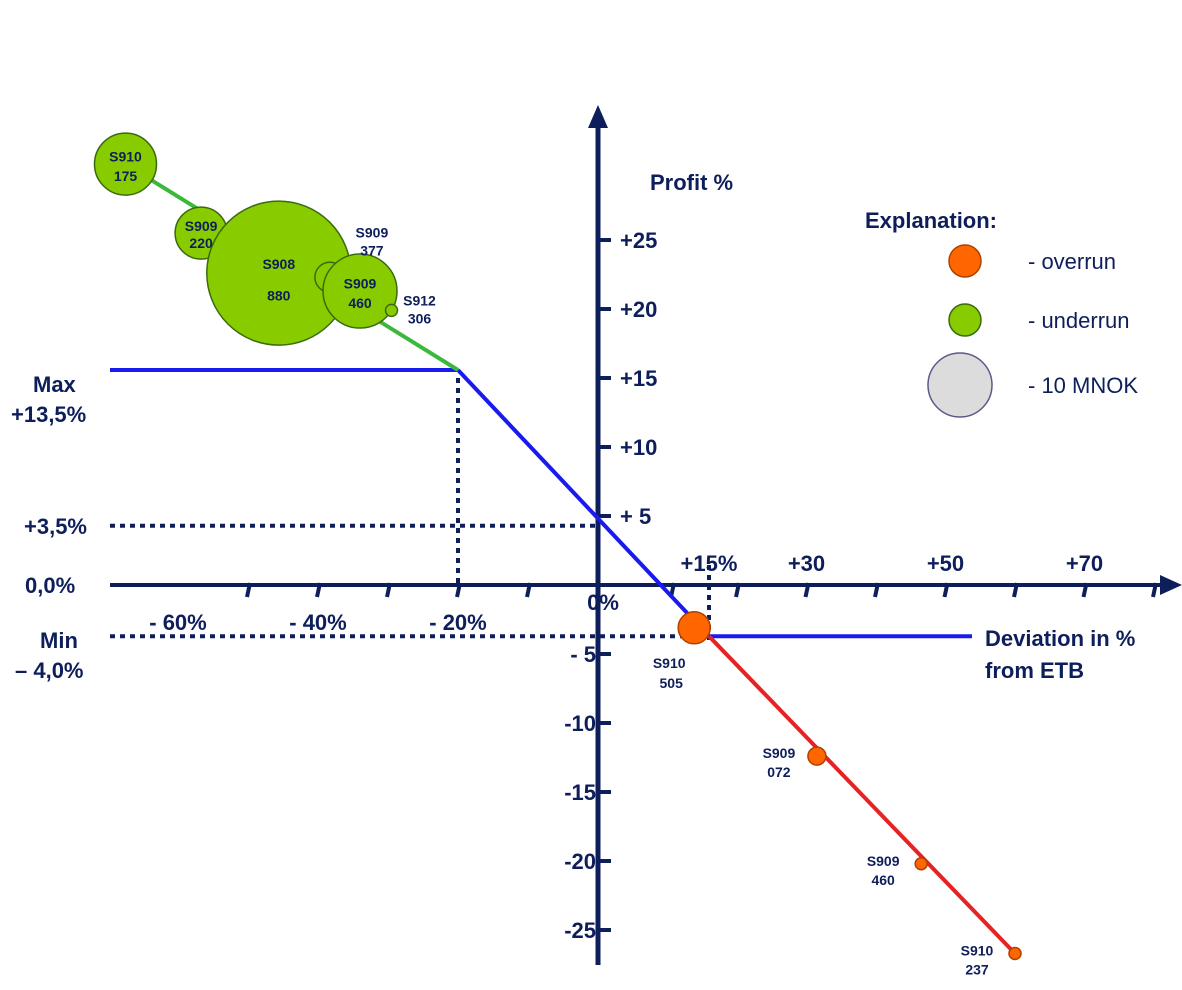 The image size is (1182, 990). What do you see at coordinates (126, 176) in the screenshot?
I see `point-number-label: 175` at bounding box center [126, 176].